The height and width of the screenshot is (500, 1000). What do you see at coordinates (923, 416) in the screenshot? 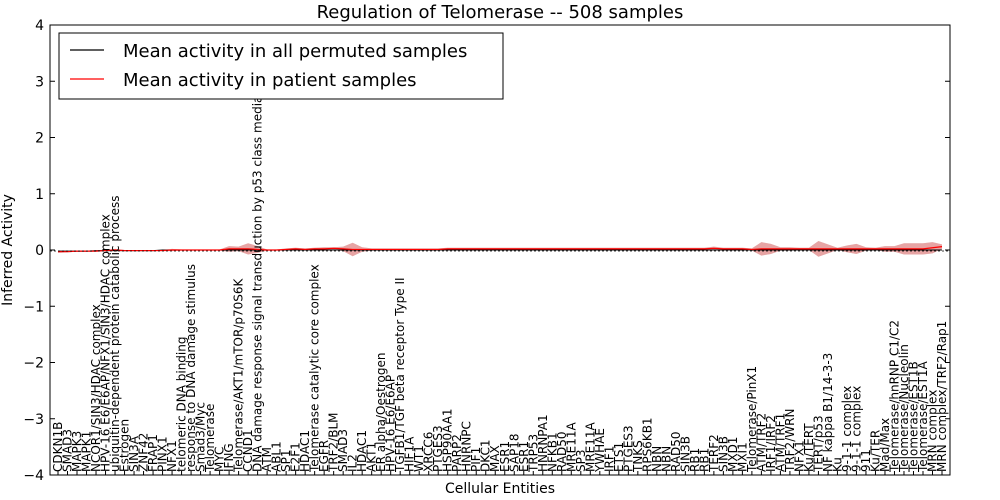
I see `x-tick-label: Telomerase/EST1A` at bounding box center [923, 416].